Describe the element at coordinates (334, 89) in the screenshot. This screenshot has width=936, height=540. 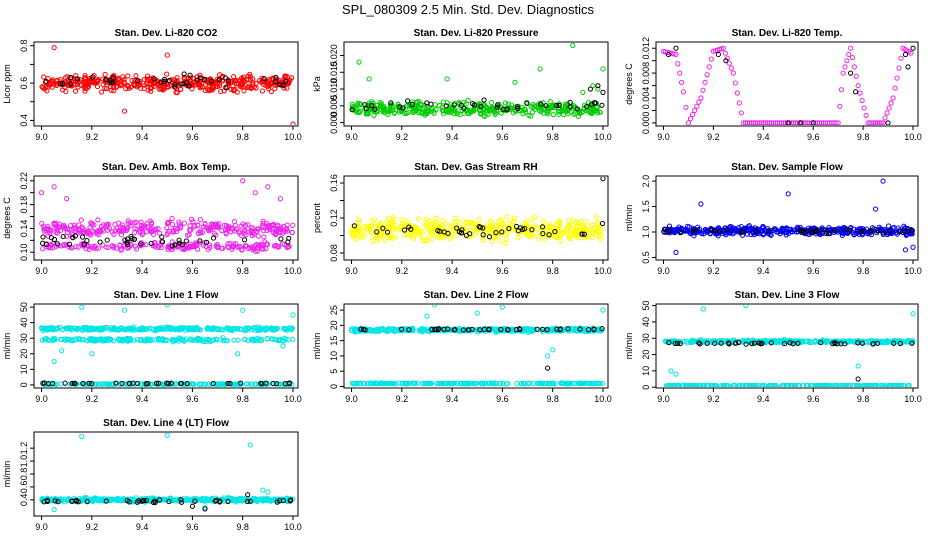
I see `y-tick-label: 0.010` at that location.